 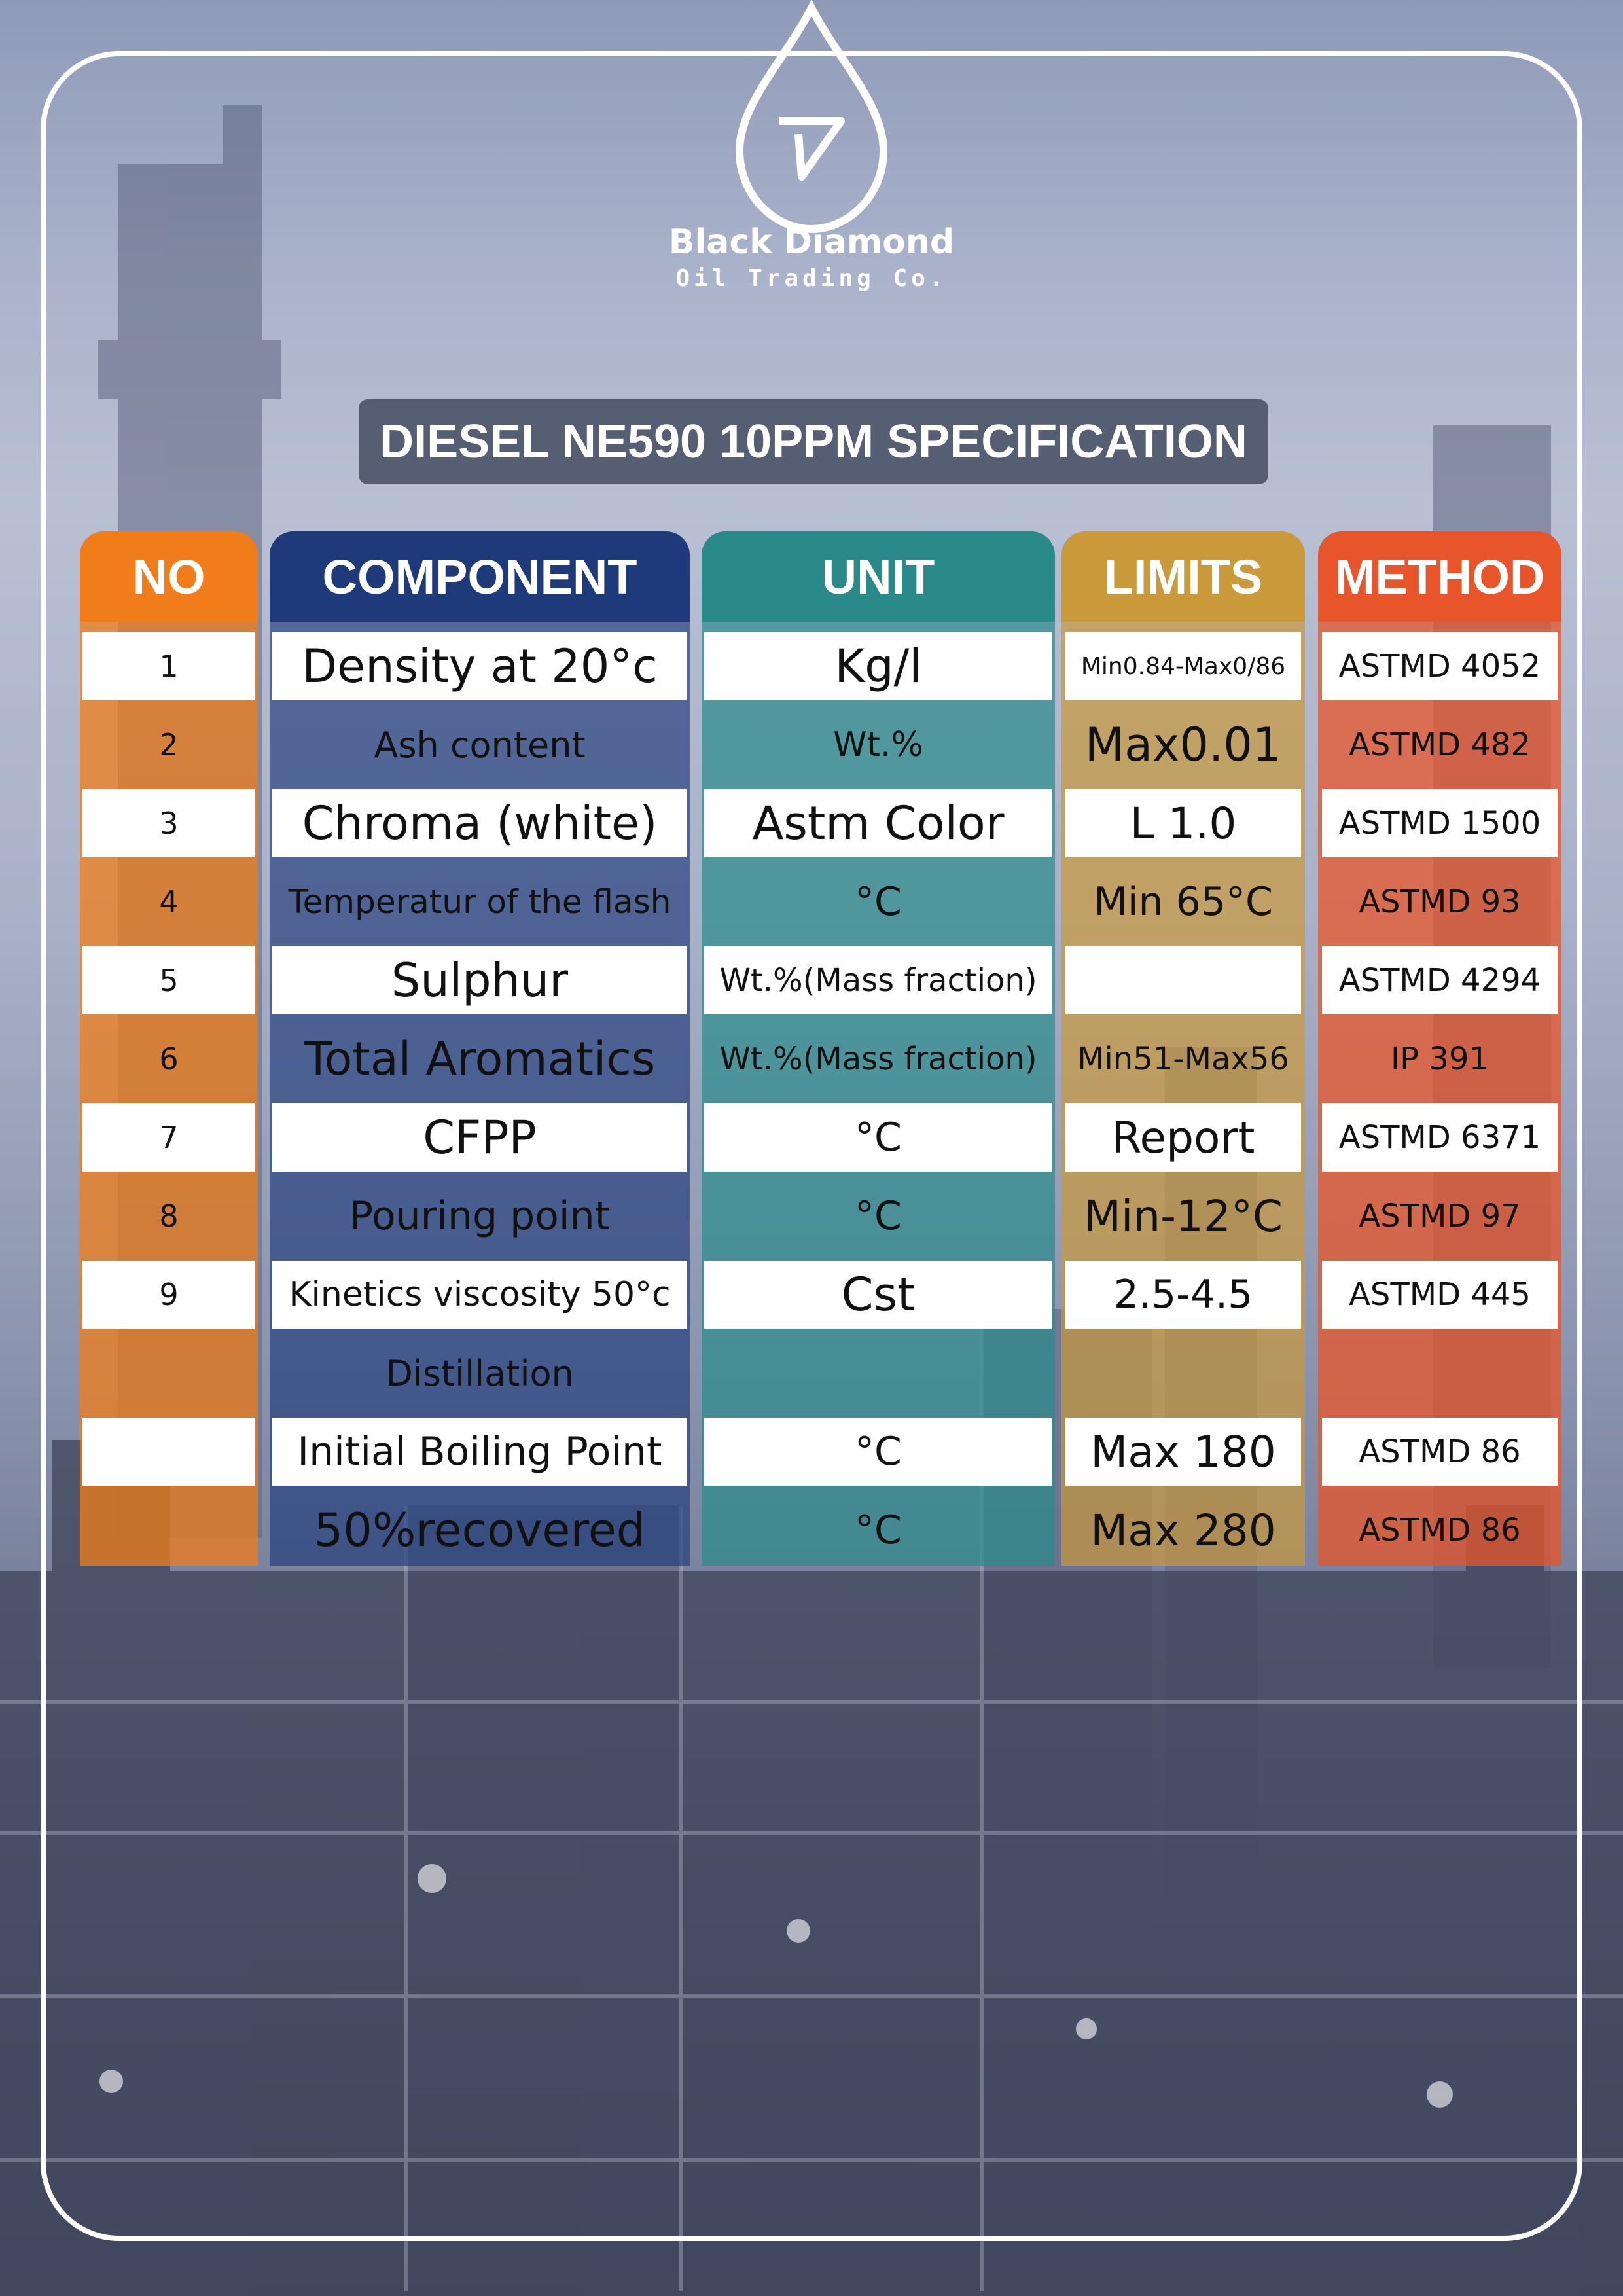 What do you see at coordinates (1440, 1295) in the screenshot?
I see `cell-method: ASTMD 445` at bounding box center [1440, 1295].